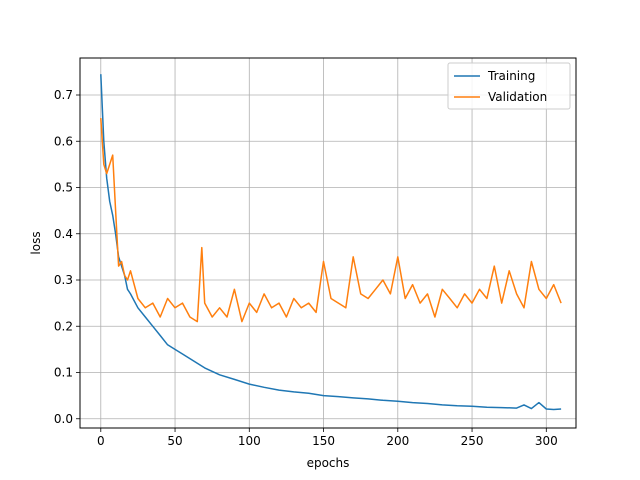  Describe the element at coordinates (397, 441) in the screenshot. I see `x-tick-label: 200` at that location.